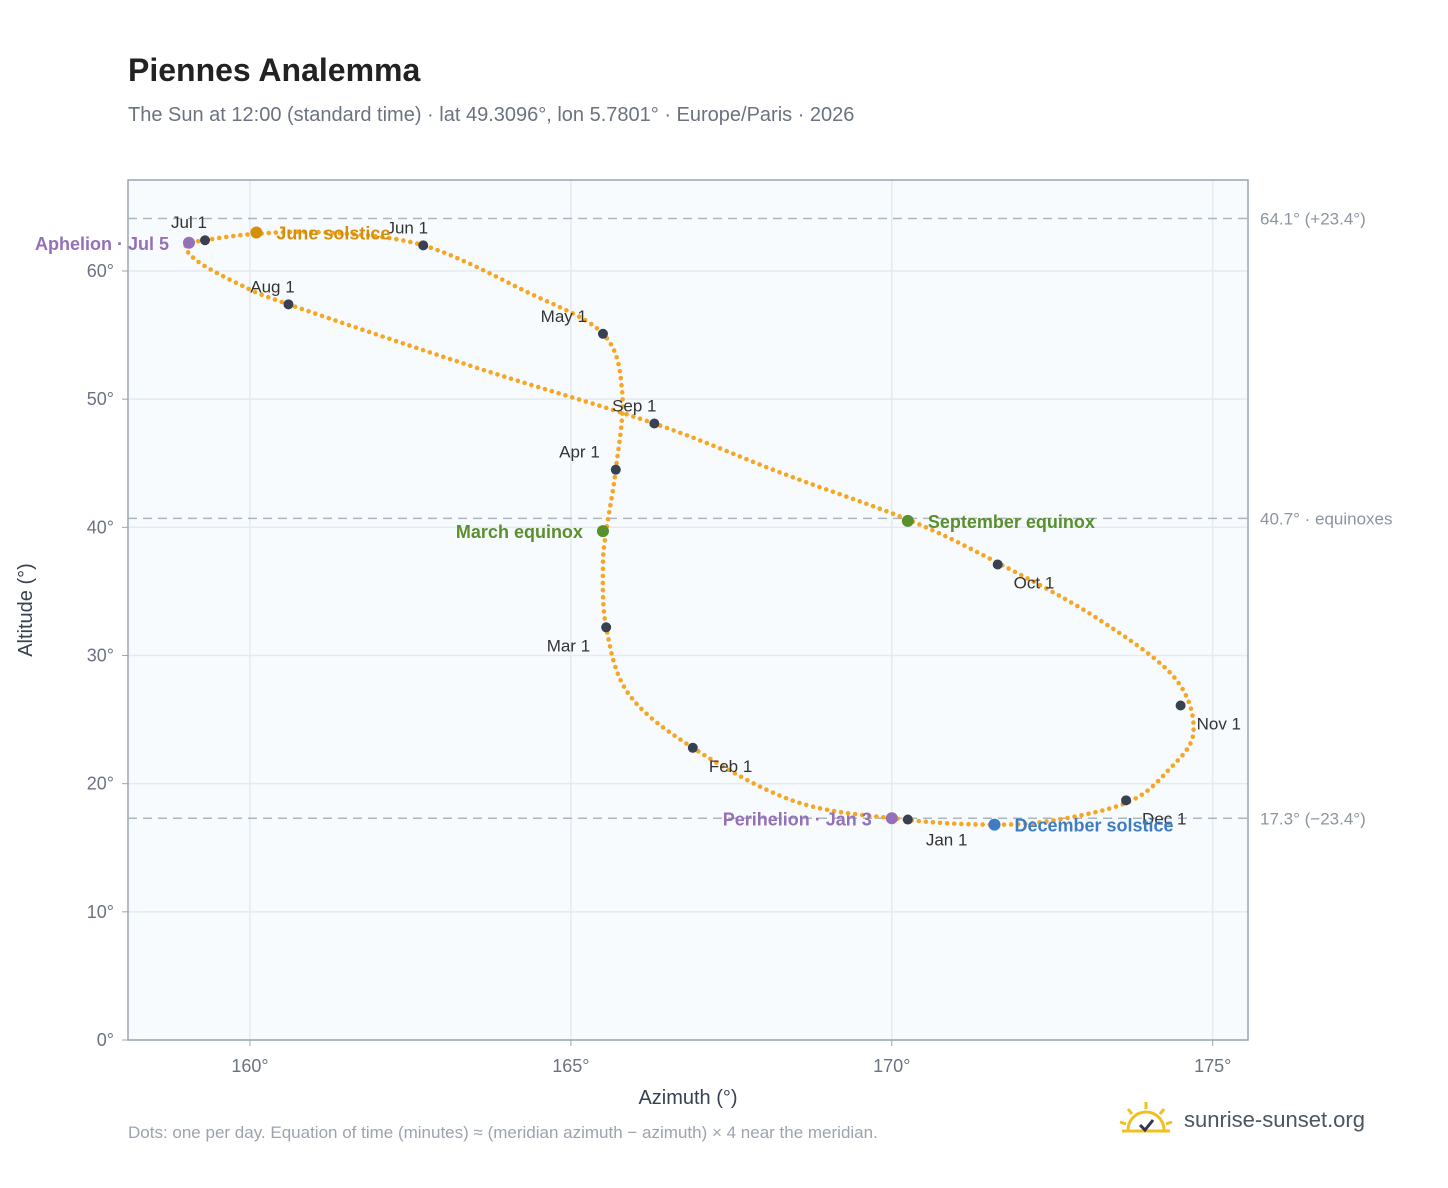 Image resolution: width=1448 pixels, height=1188 pixels. I want to click on reference-line-label: 40.7° · equinoxes, so click(1326, 518).